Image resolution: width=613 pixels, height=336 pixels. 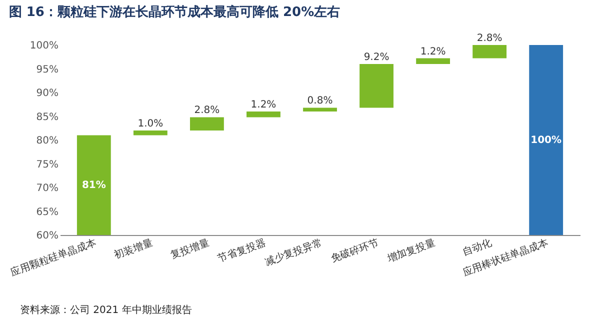 What do you see at coordinates (47, 70) in the screenshot?
I see `y-tick-label: 95%` at bounding box center [47, 70].